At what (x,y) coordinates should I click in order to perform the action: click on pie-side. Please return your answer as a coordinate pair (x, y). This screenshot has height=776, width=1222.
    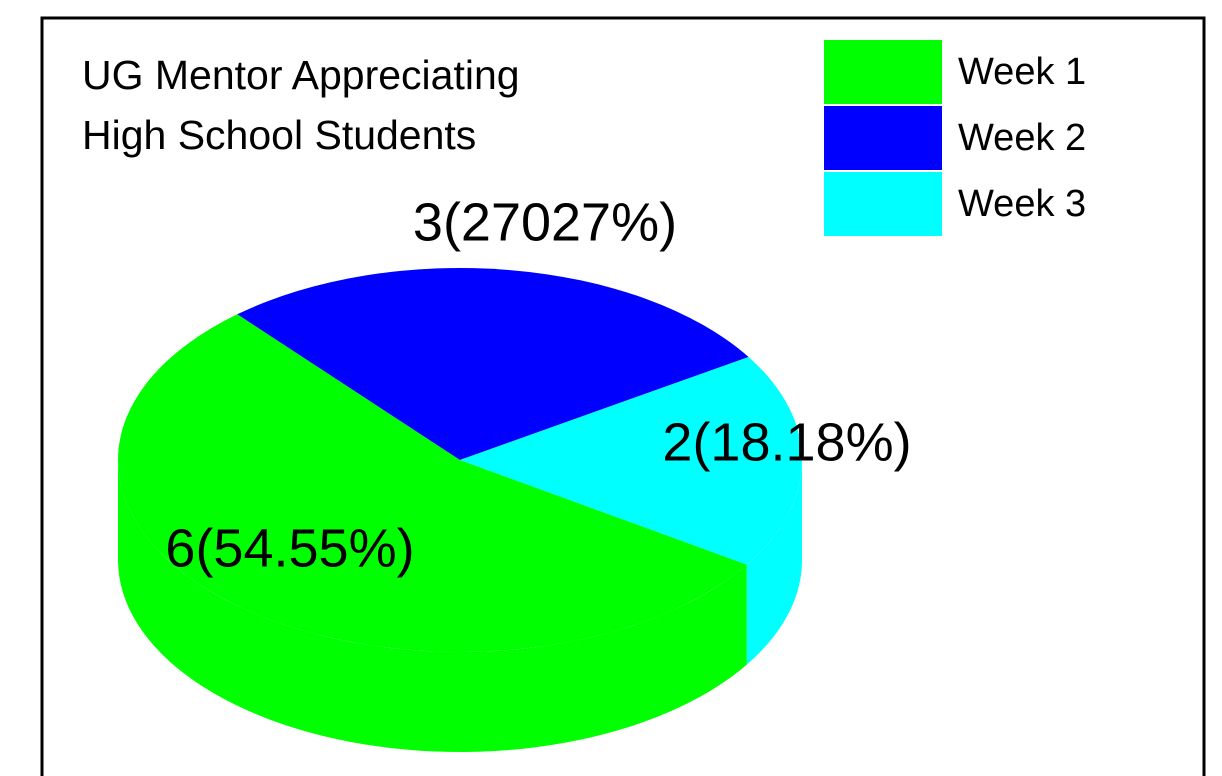
    Looking at the image, I should click on (774, 562).